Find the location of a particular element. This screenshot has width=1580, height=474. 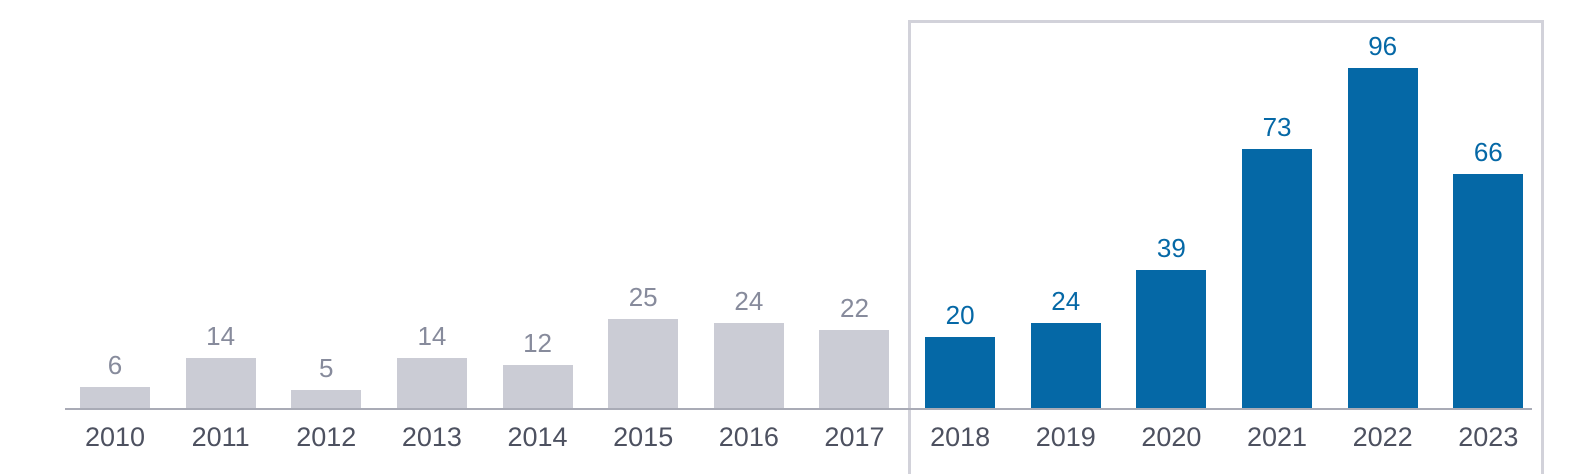

value-label-2019: 24 is located at coordinates (1066, 301).